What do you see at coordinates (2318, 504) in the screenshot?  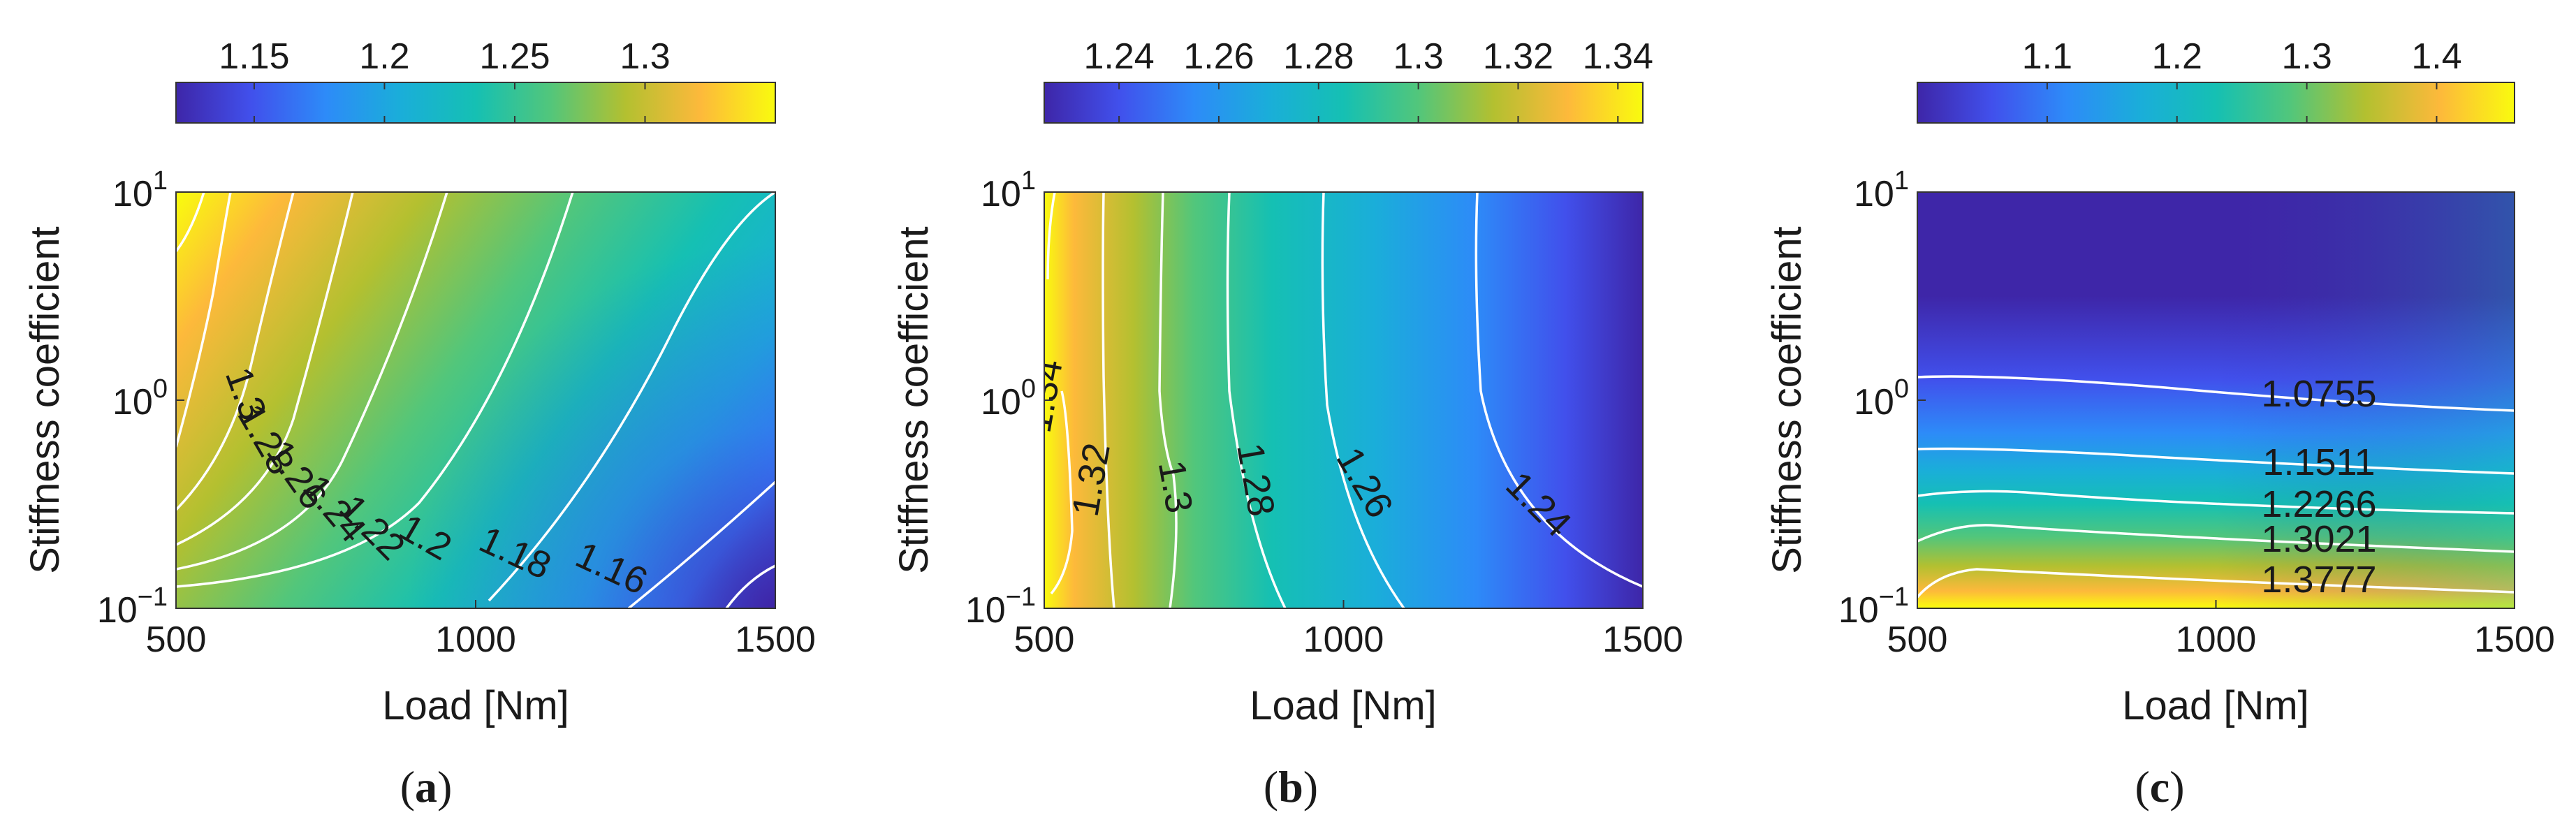 I see `contour-label: 1.2266` at bounding box center [2318, 504].